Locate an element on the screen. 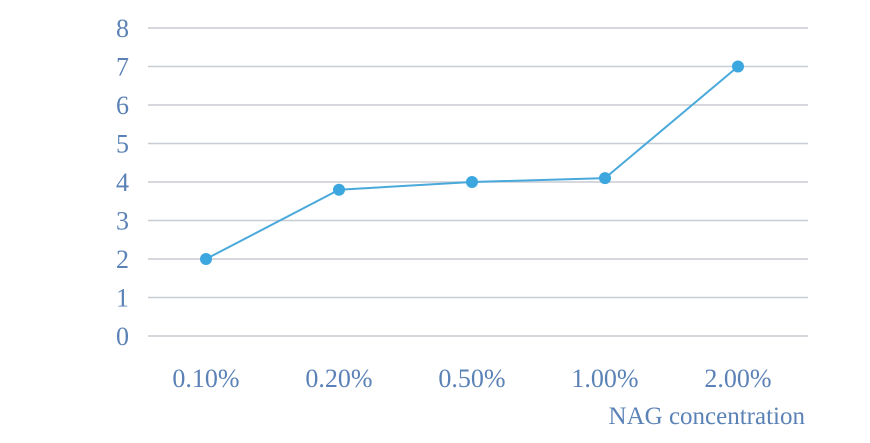  data-point-0.50% is located at coordinates (472, 182).